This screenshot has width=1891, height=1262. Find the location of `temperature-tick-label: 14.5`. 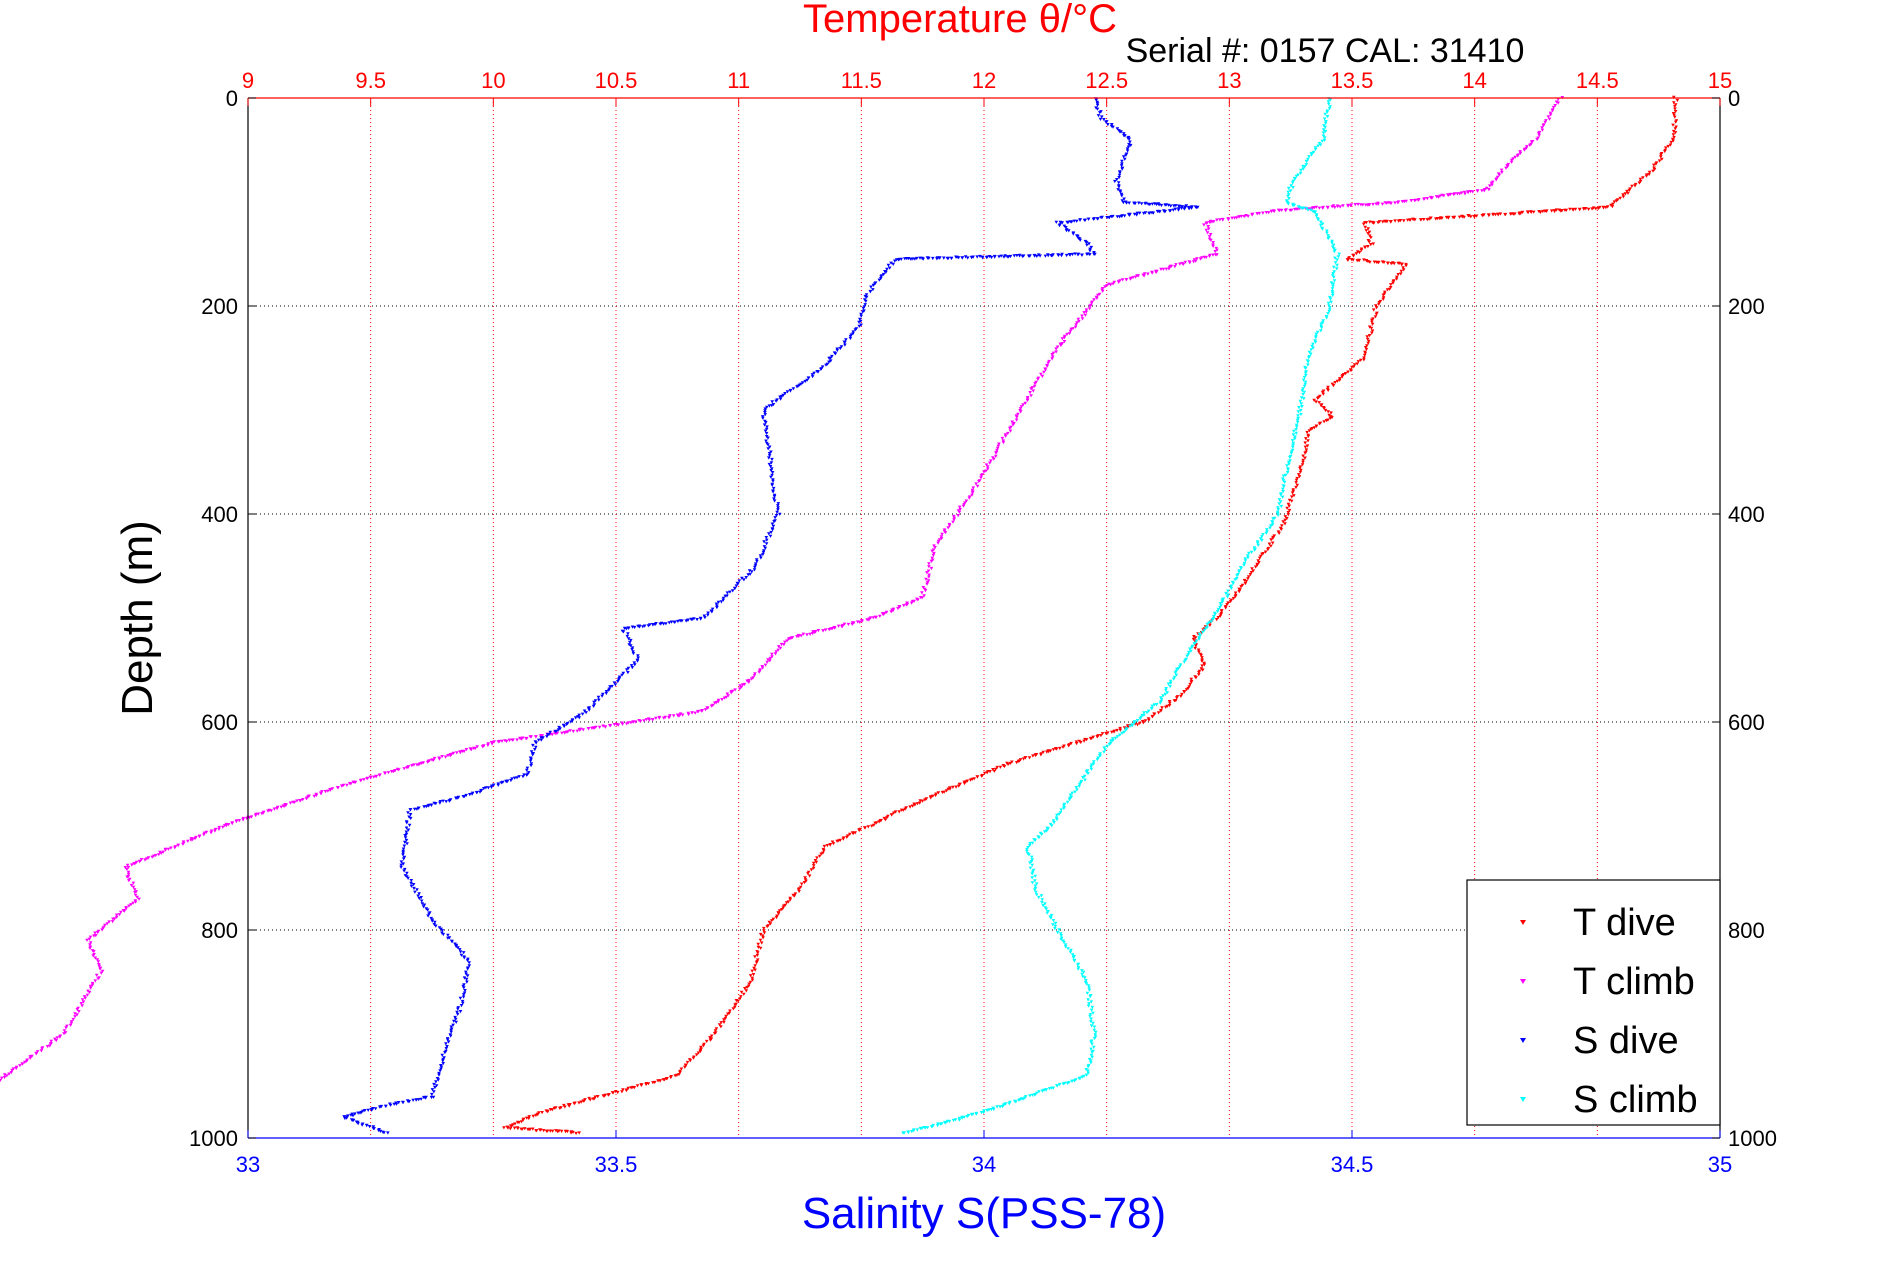

temperature-tick-label: 14.5 is located at coordinates (1597, 80).